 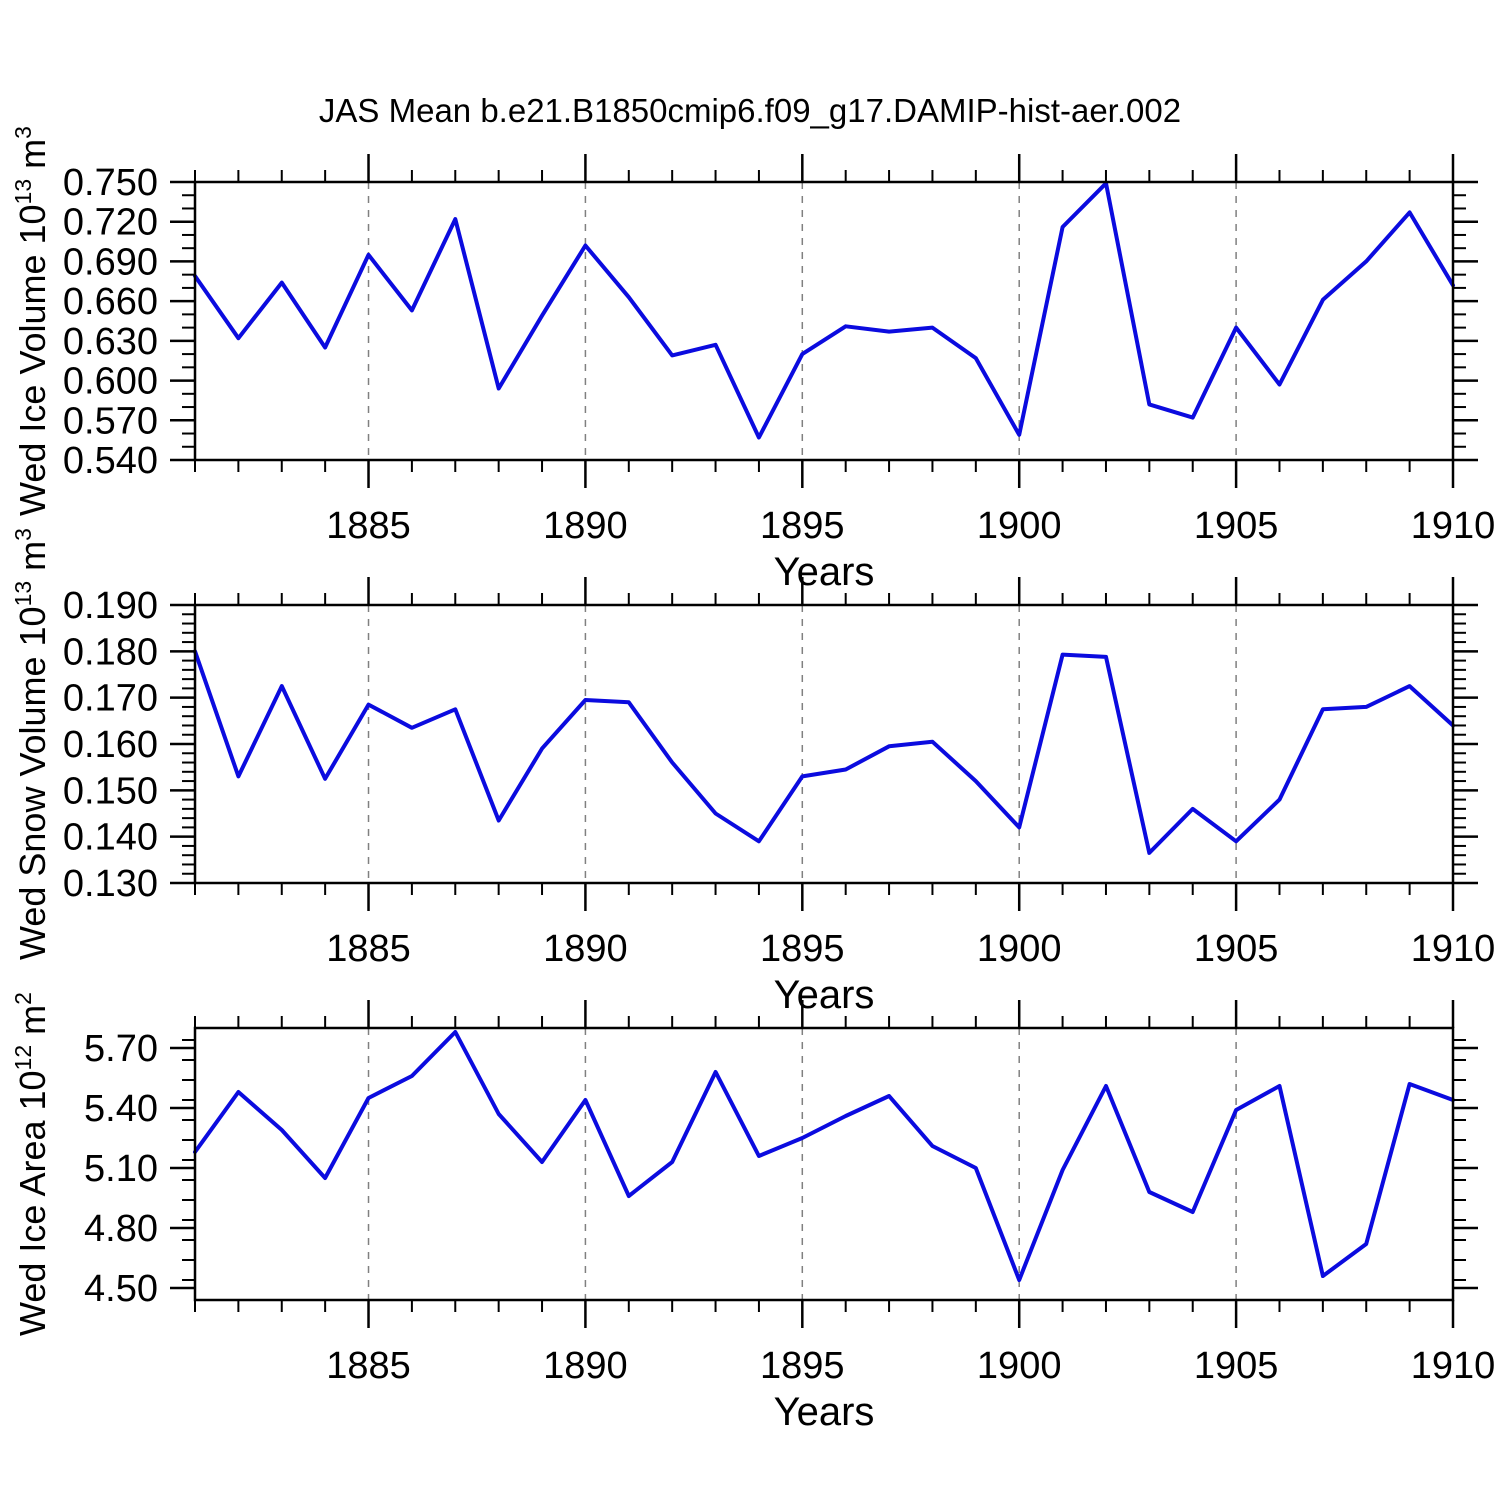 What do you see at coordinates (23, 998) in the screenshot?
I see `y-axis-label-superscript: 2` at bounding box center [23, 998].